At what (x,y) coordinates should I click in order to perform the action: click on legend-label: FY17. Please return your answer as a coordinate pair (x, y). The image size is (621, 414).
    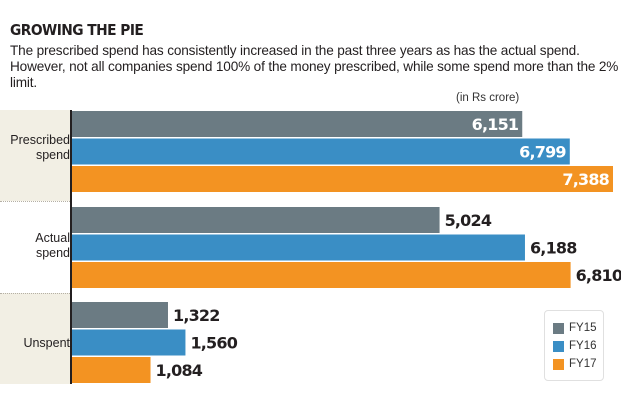
    Looking at the image, I should click on (583, 364).